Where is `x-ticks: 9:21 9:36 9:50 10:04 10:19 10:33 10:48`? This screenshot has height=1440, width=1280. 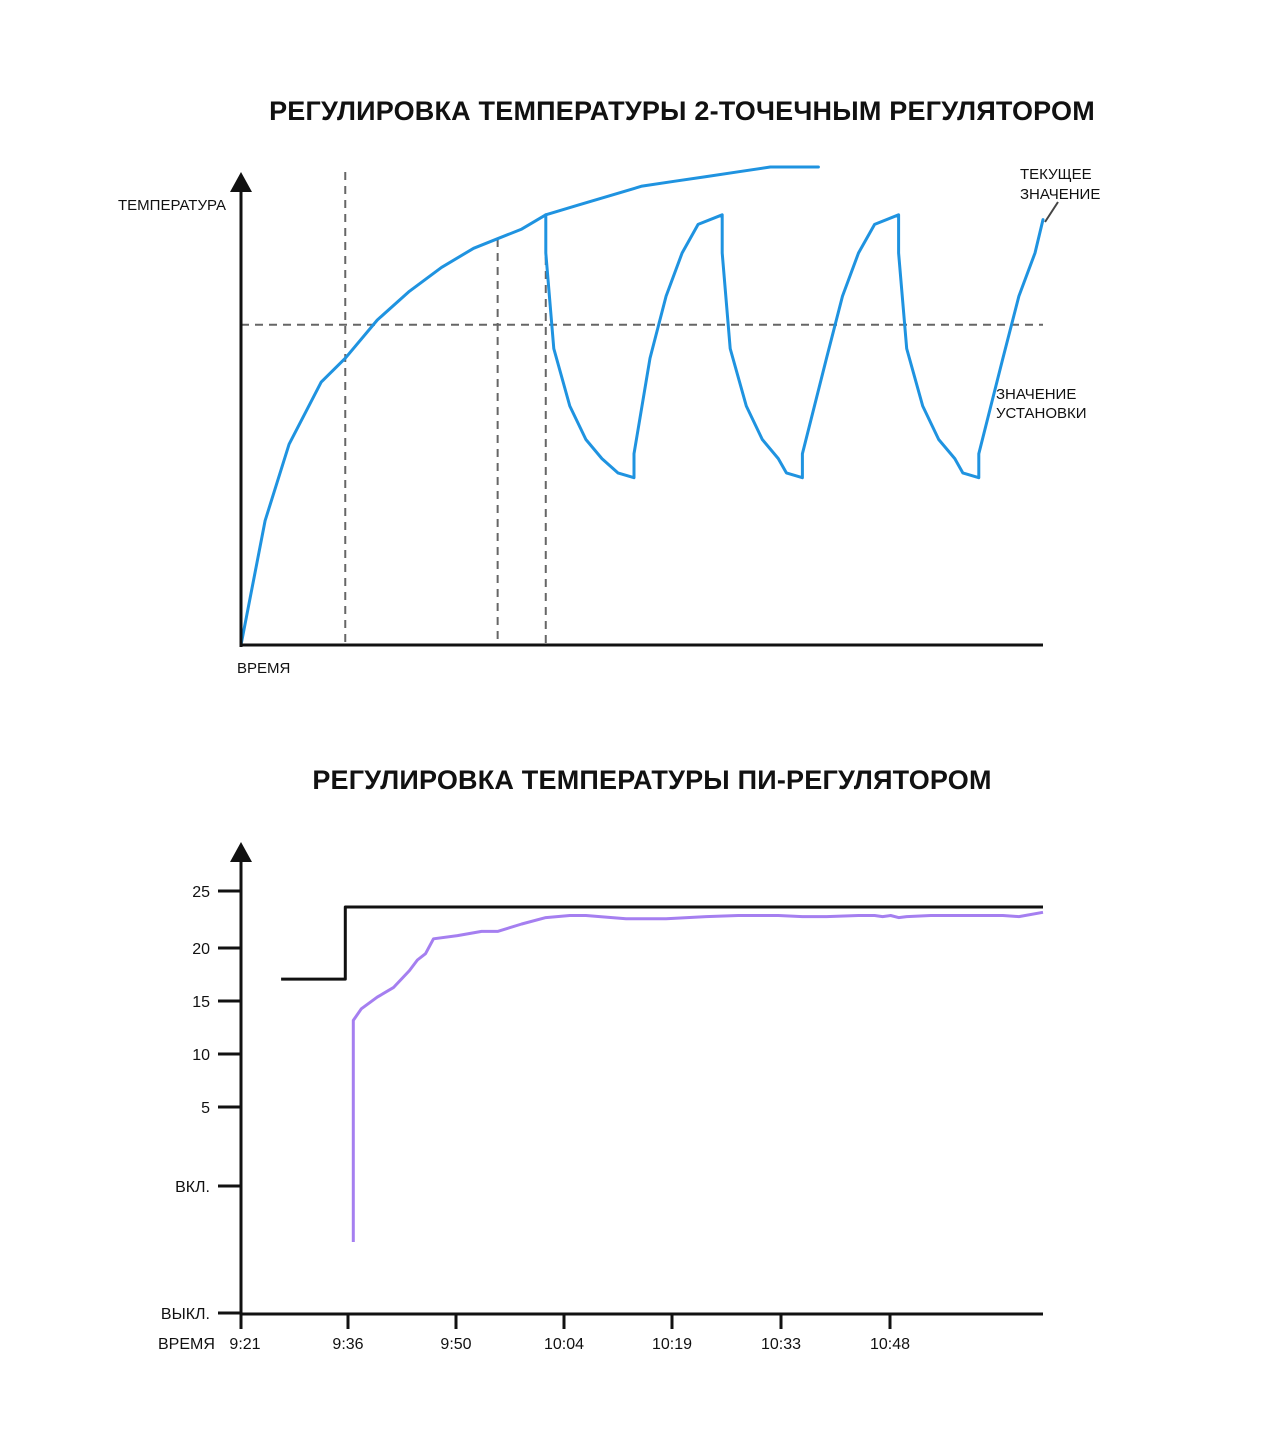 x-ticks: 9:21 9:36 9:50 10:04 10:19 10:33 10:48 is located at coordinates (569, 1333).